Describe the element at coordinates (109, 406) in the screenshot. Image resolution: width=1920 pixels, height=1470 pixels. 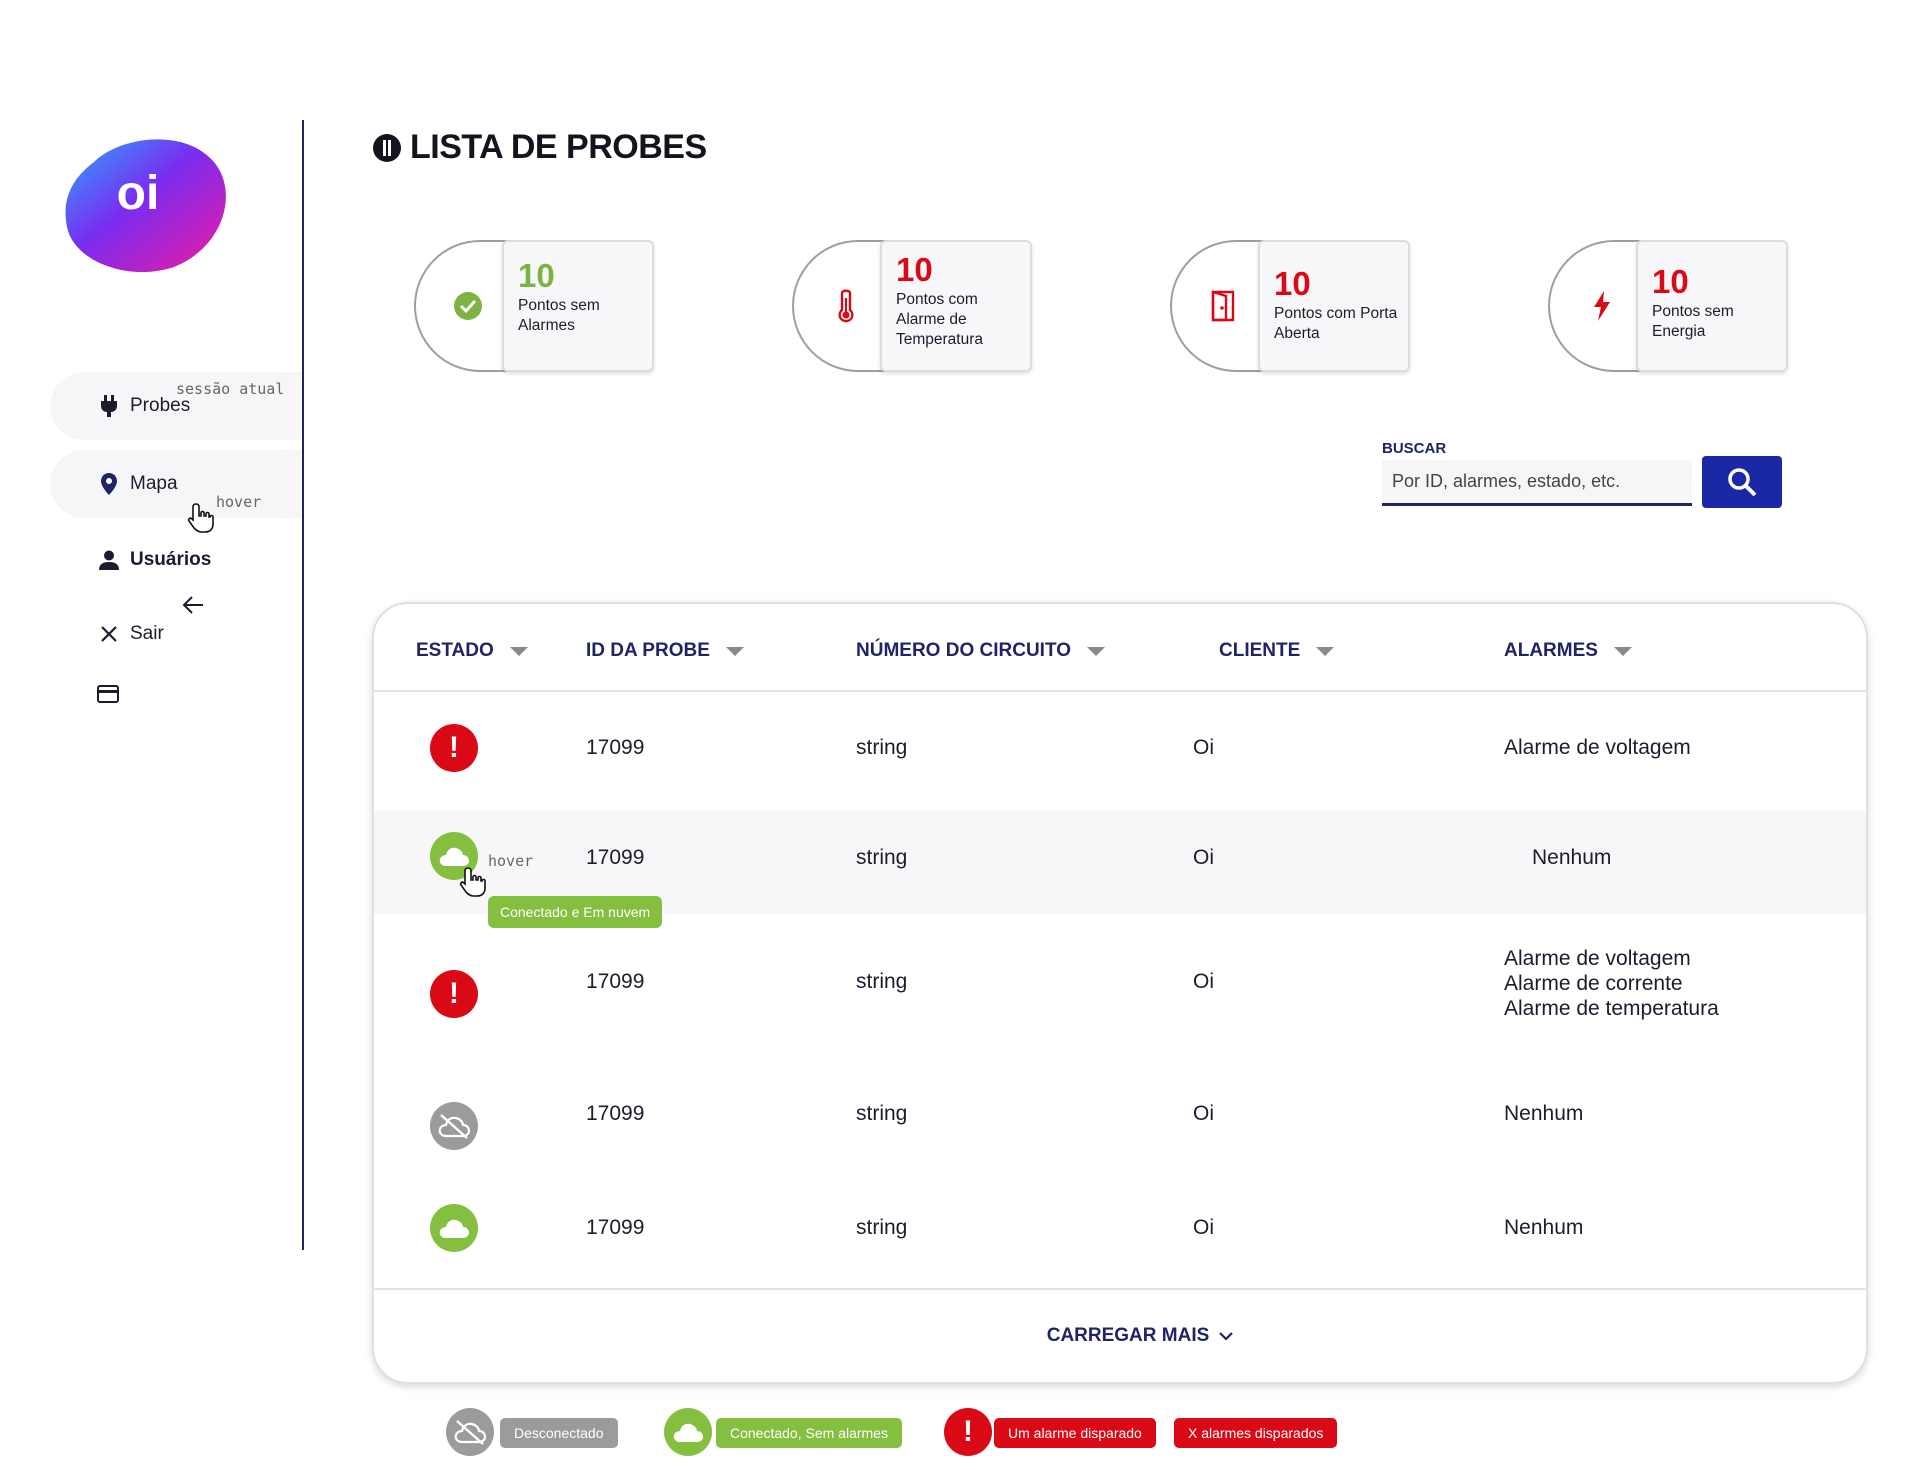
I see `plug-icon` at that location.